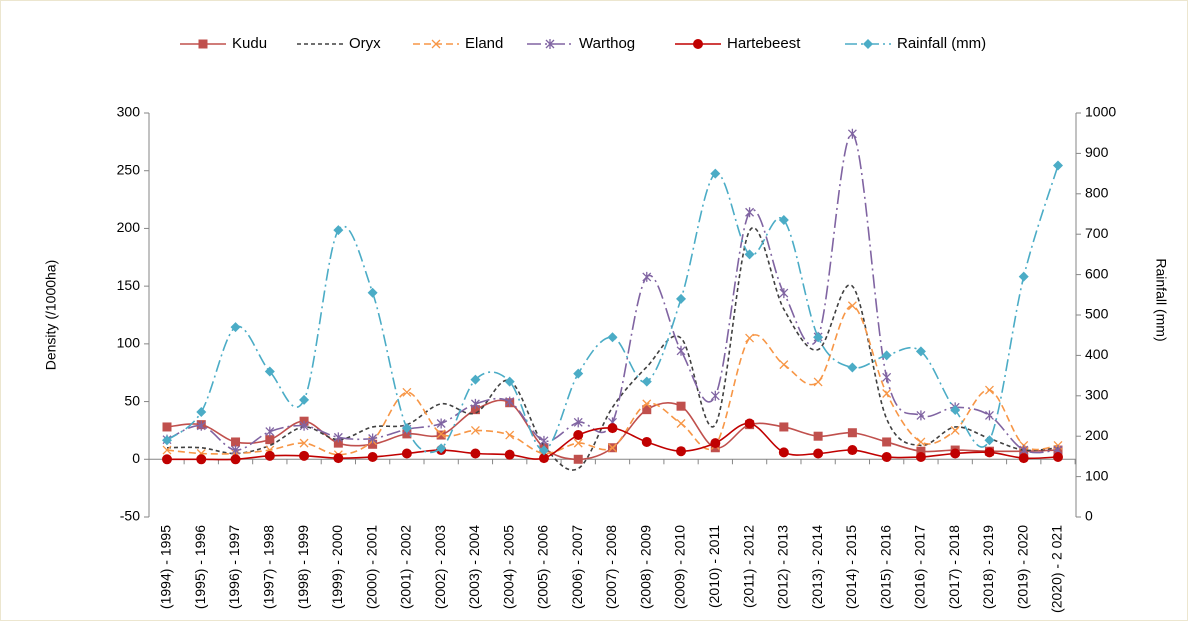 The width and height of the screenshot is (1189, 622). Describe the element at coordinates (954, 567) in the screenshot. I see `x-tick-label: (2017) - 2018` at that location.